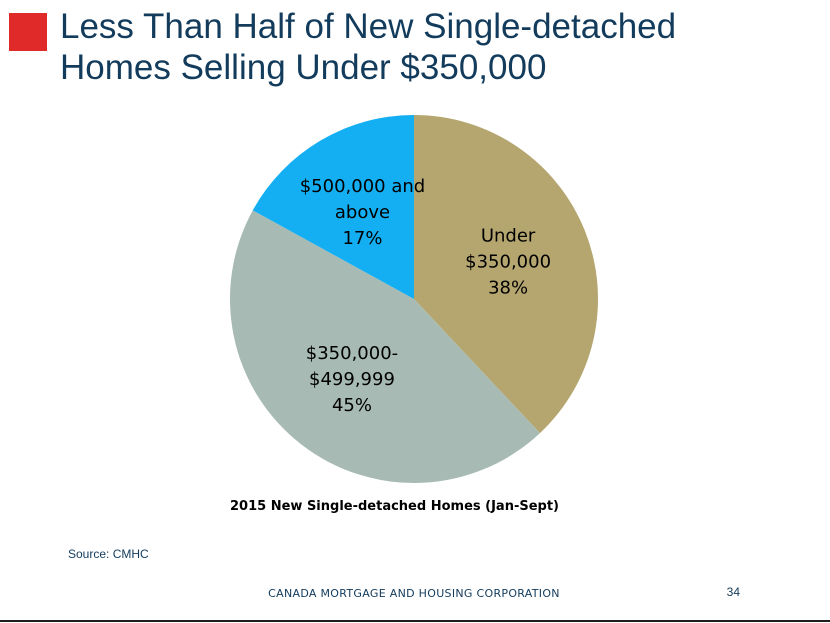 This screenshot has height=623, width=830. I want to click on pie-slice-label-3: $500,000 and above 17%, so click(362, 212).